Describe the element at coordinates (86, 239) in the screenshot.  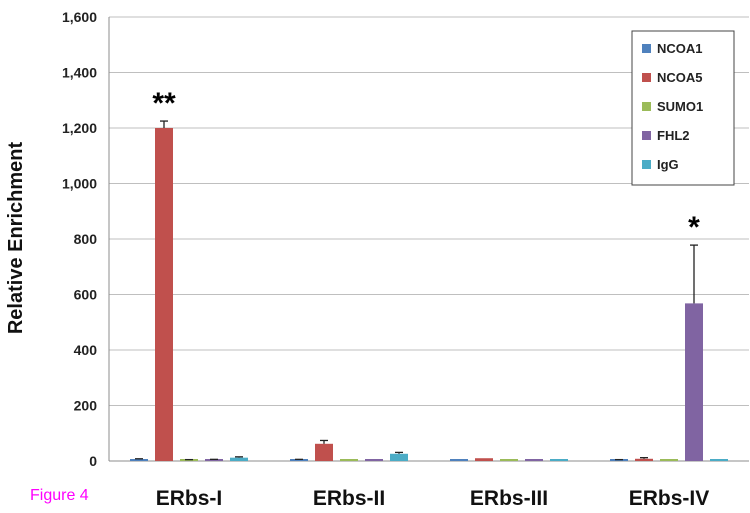
I see `y-tick-label: 800` at that location.